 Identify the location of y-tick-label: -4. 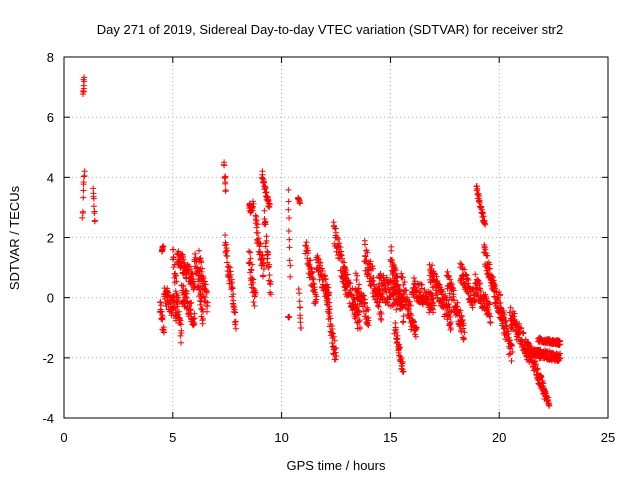
(48, 418).